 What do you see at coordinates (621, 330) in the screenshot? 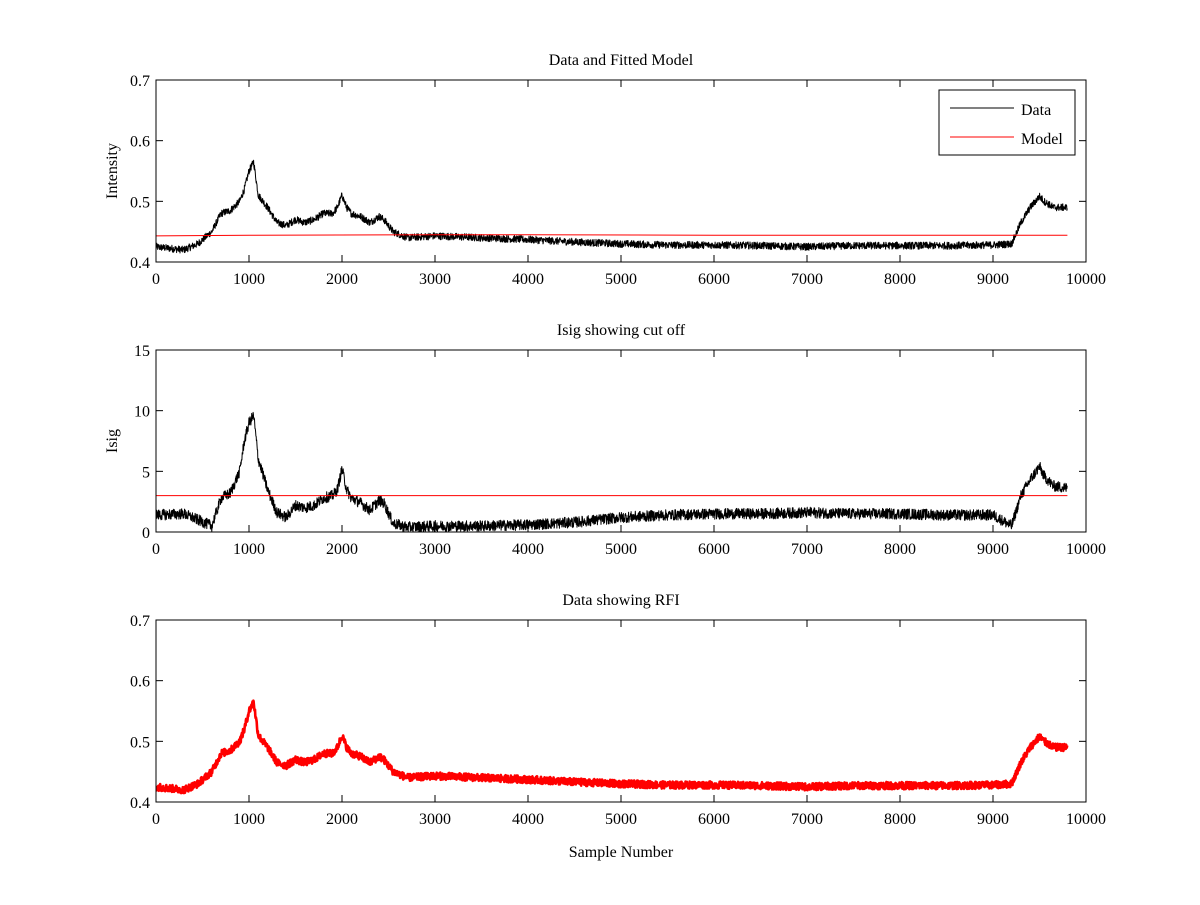
I see `chart-title: Isig showing cut off` at bounding box center [621, 330].